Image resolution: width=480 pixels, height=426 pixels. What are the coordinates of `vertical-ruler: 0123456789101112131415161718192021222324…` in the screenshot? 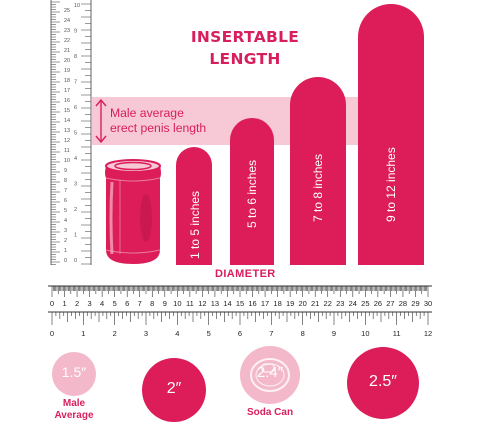 It's located at (71, 132).